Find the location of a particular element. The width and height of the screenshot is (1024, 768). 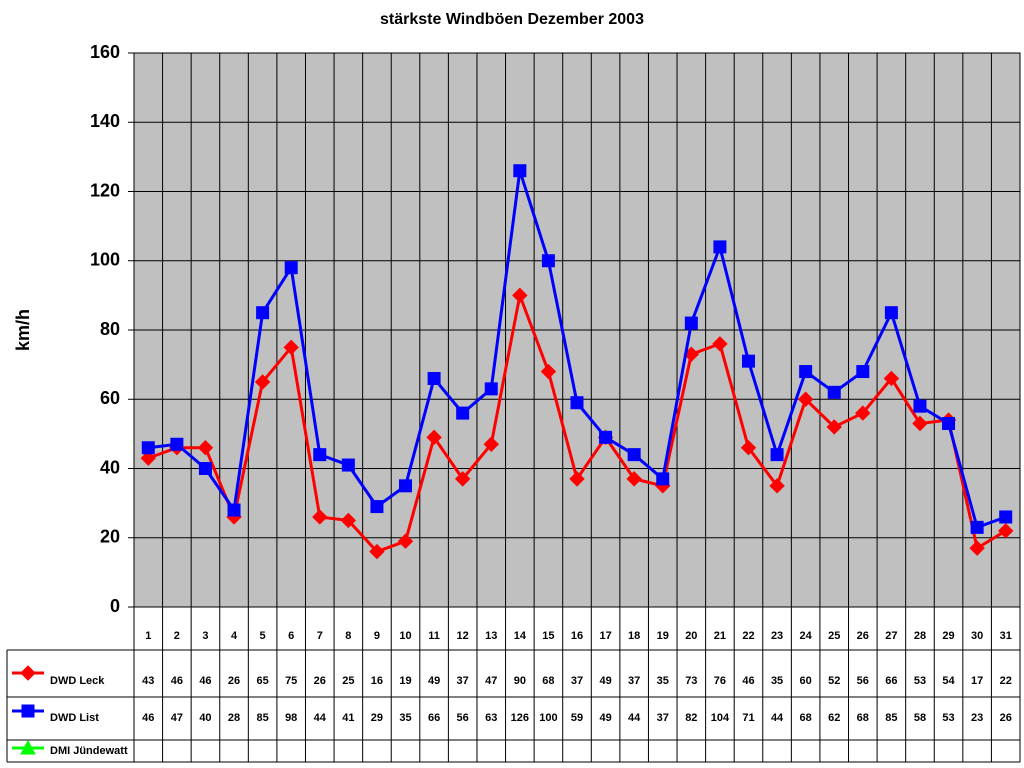

x-tick-label: 31 is located at coordinates (1006, 636).